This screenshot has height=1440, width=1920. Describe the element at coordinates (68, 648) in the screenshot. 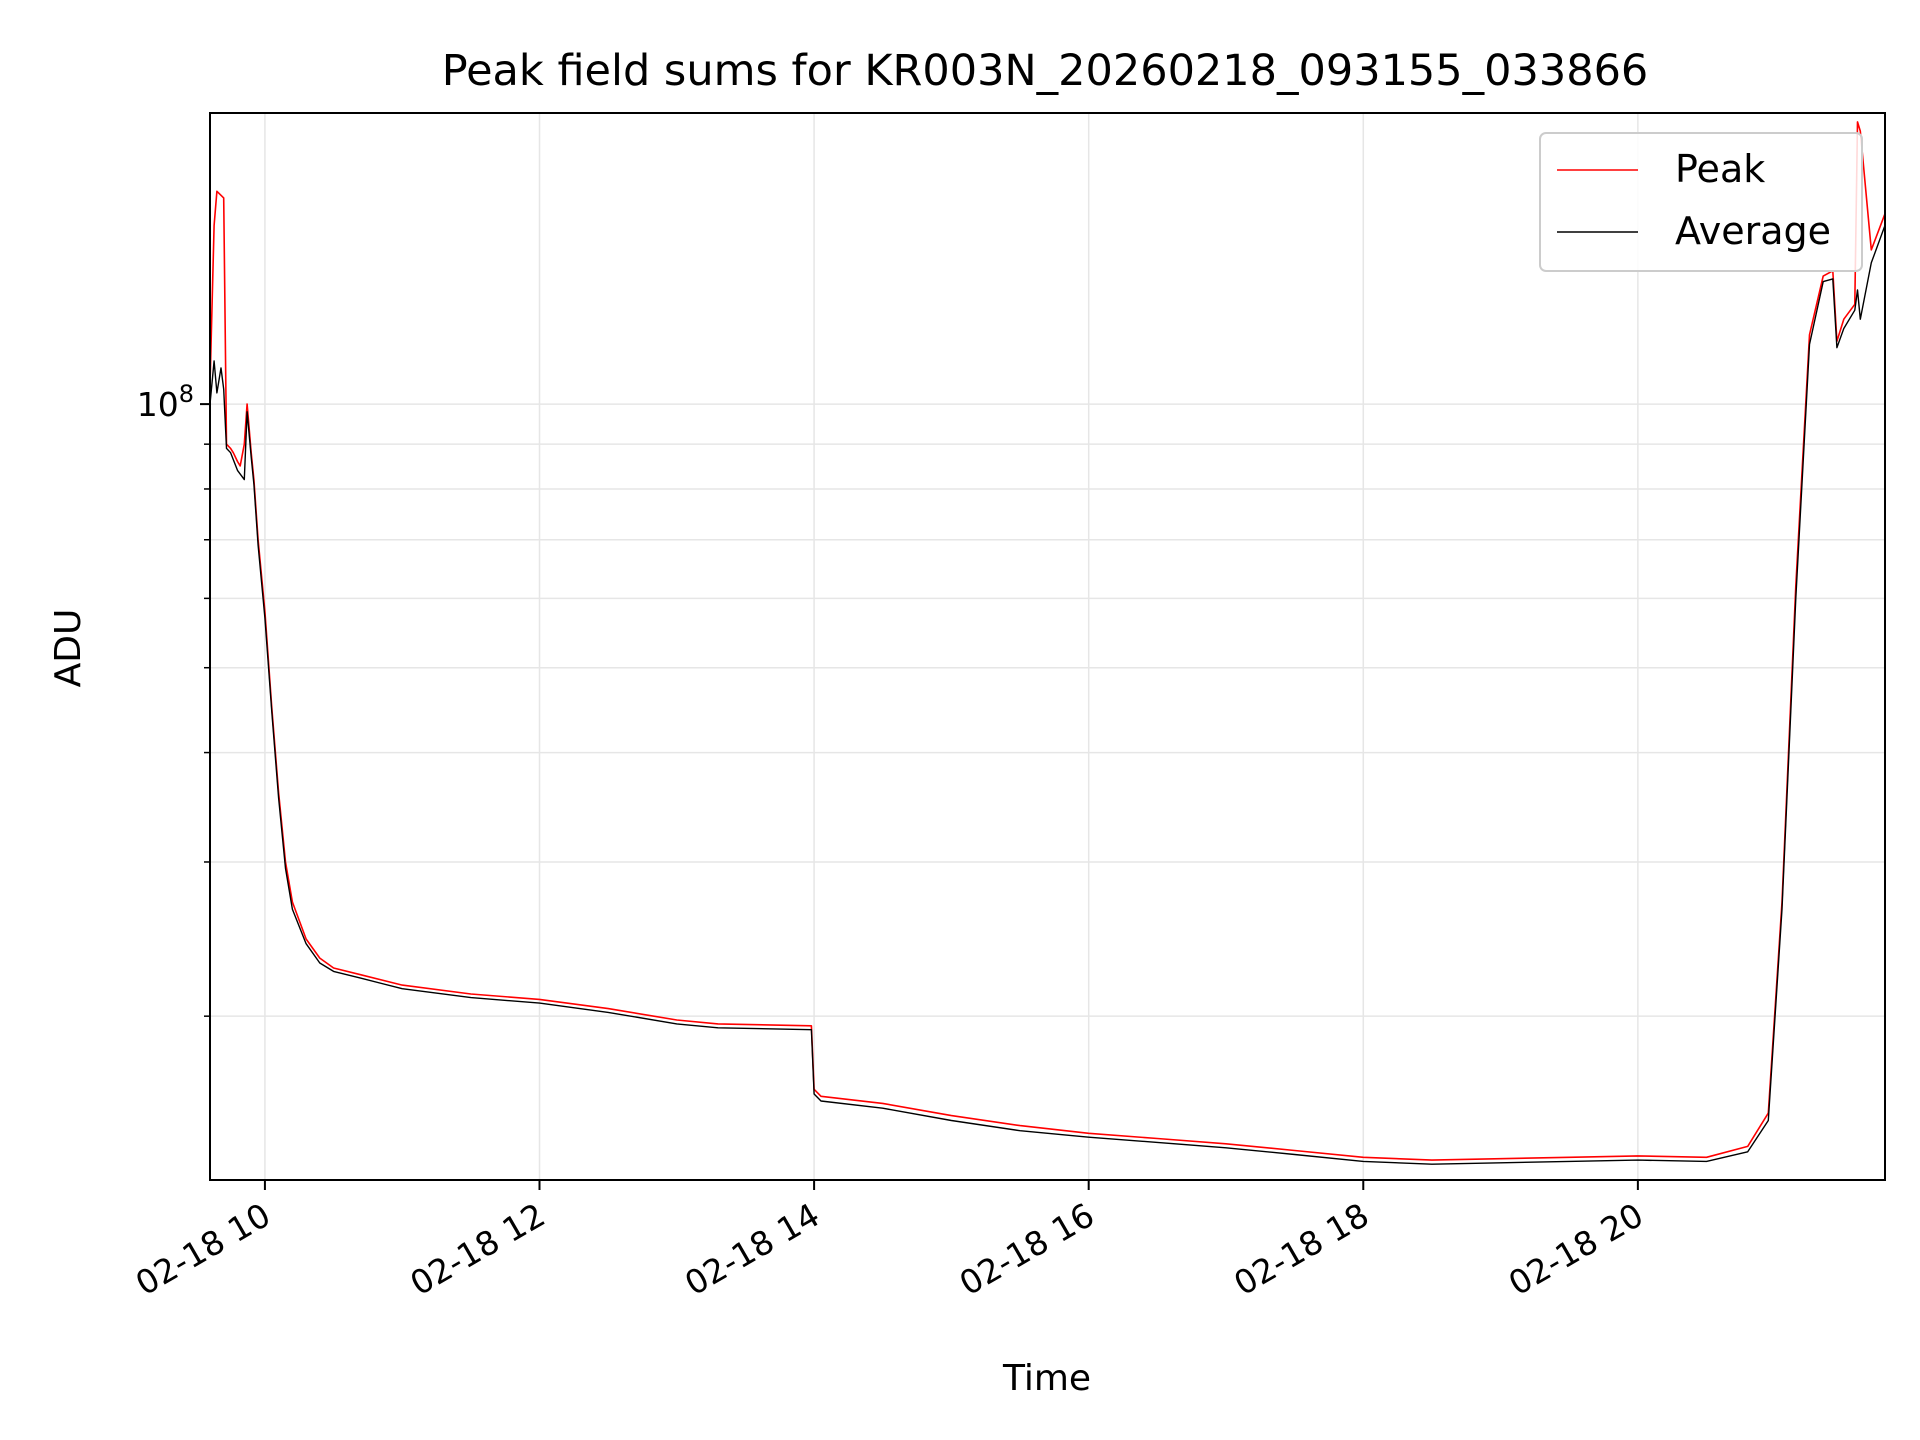

I see `y-axis-label: ADU` at that location.